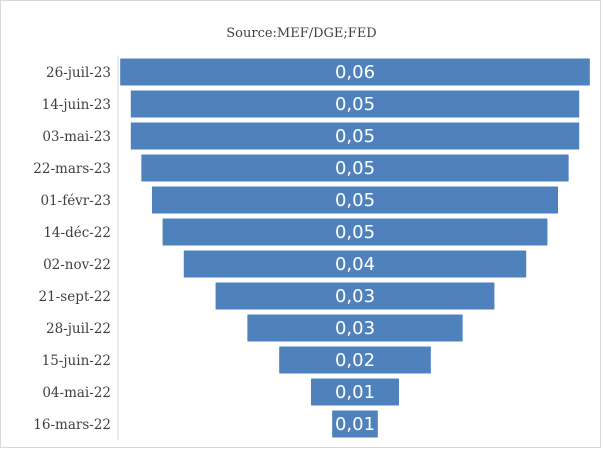  What do you see at coordinates (77, 265) in the screenshot?
I see `category-label: 02-nov-22` at bounding box center [77, 265].